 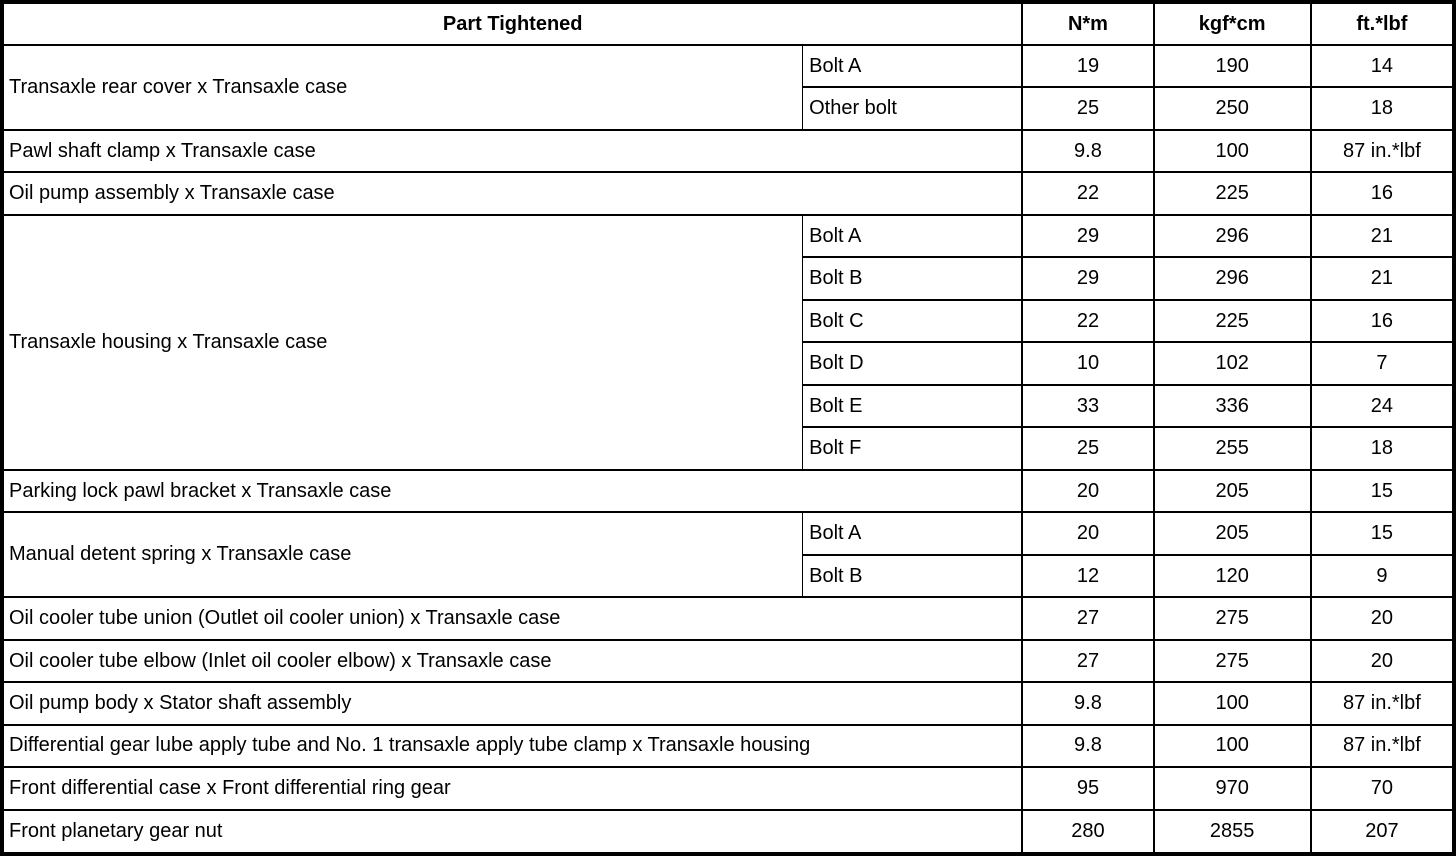 I want to click on table-row: Front planetary gear nut 280 2855 207, so click(x=728, y=832).